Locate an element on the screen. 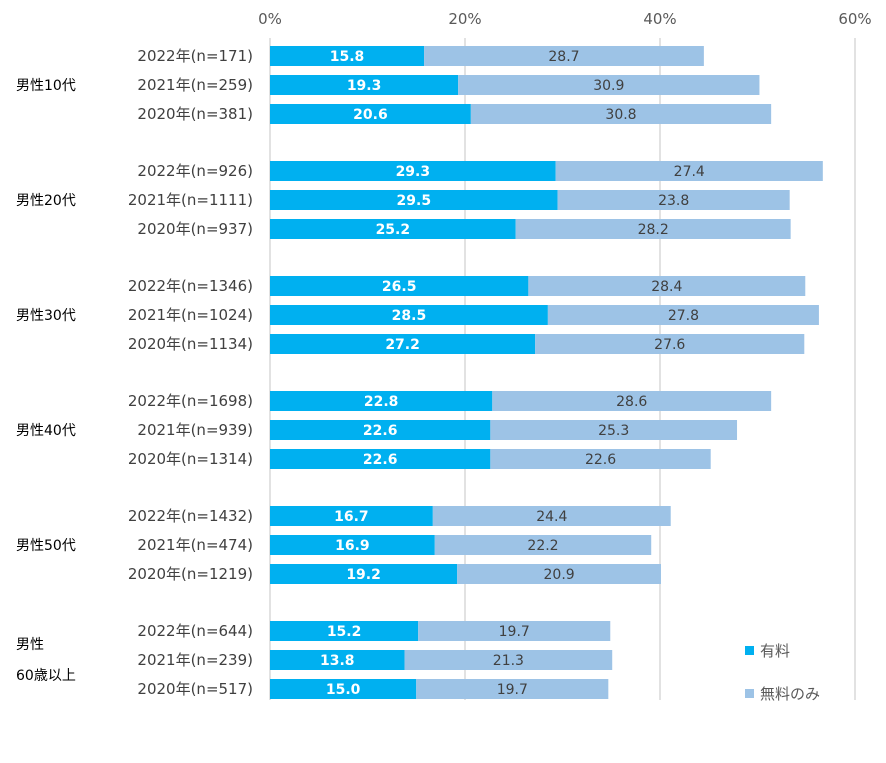  x-tick-label: 0% is located at coordinates (270, 19).